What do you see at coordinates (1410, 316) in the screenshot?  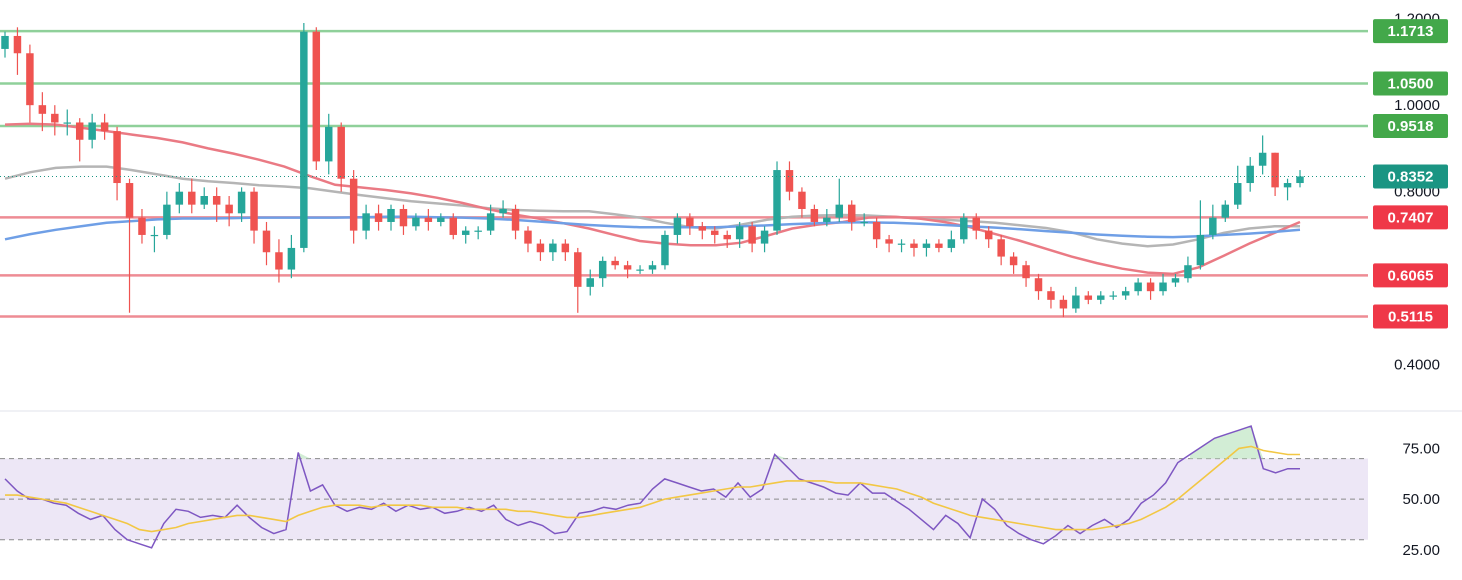 I see `level-tag-label: 0.5115` at bounding box center [1410, 316].